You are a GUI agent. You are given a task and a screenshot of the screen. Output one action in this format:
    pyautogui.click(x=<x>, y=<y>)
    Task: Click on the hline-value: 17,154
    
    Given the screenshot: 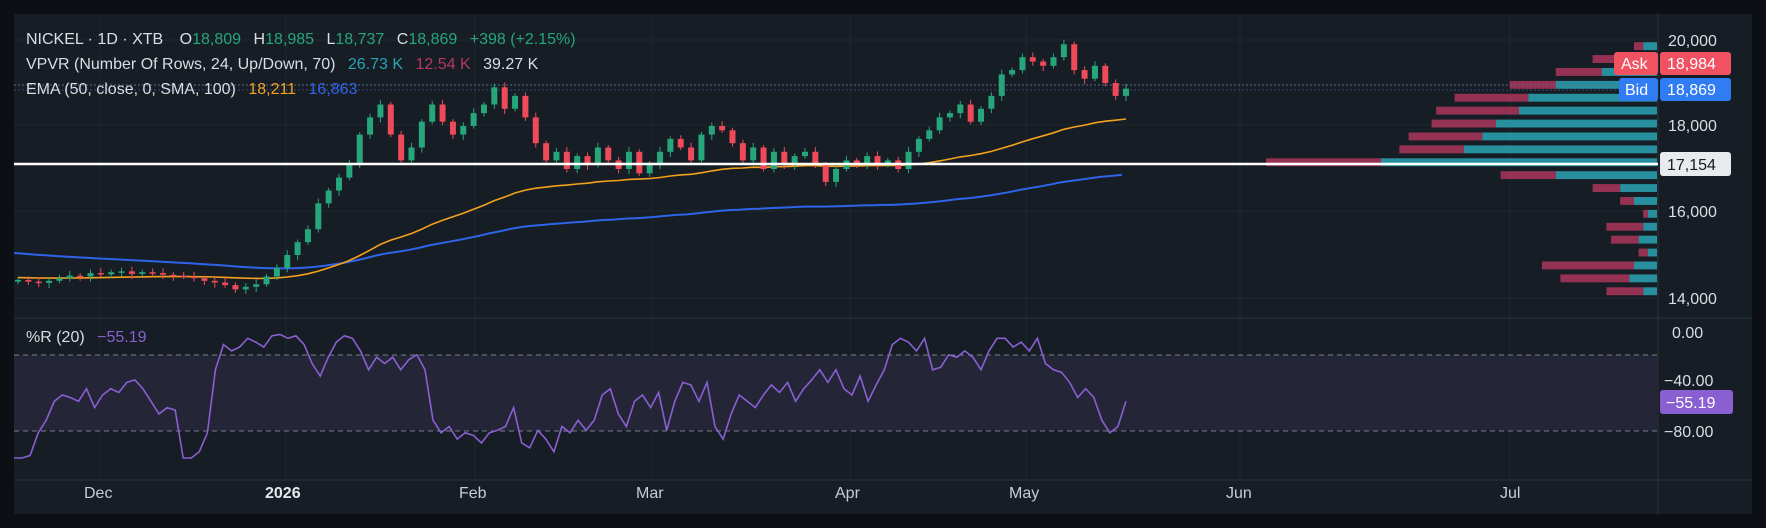 What is the action you would take?
    pyautogui.click(x=1691, y=165)
    